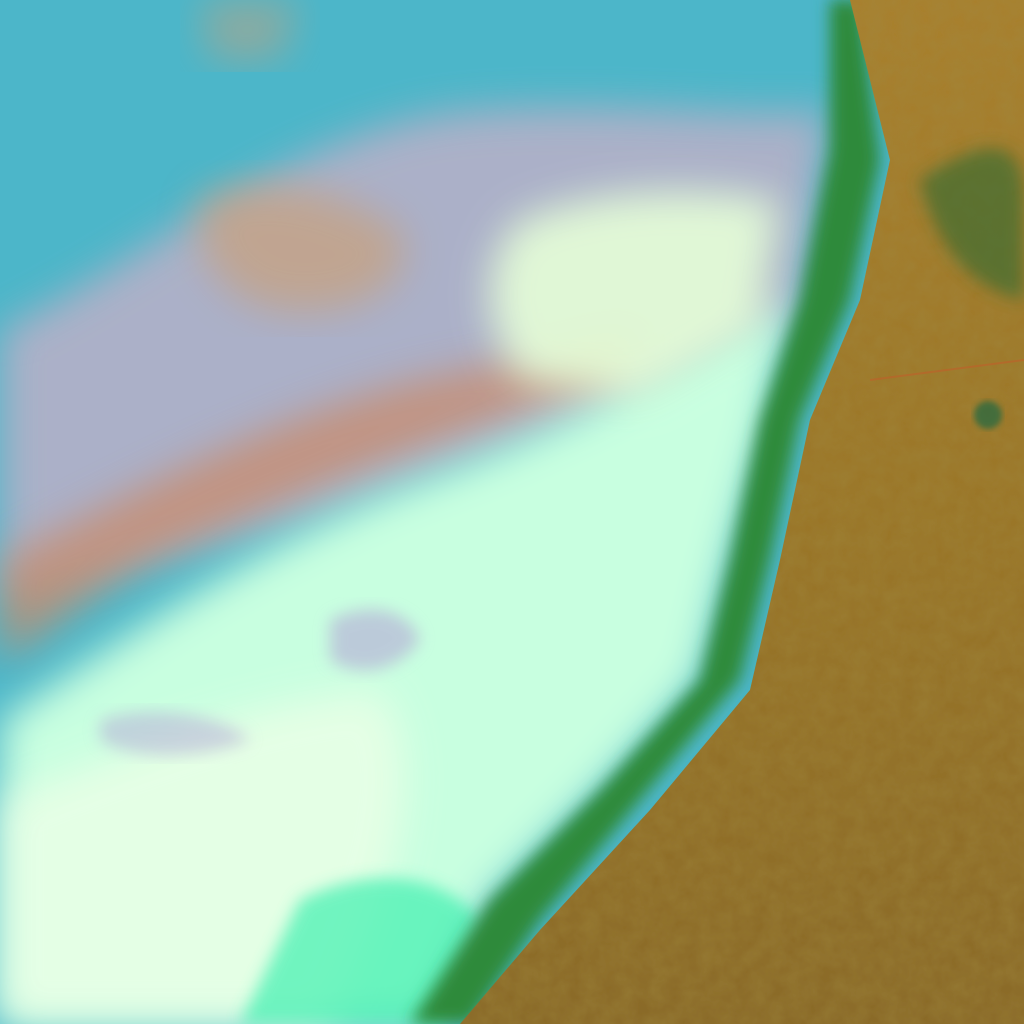  Describe the element at coordinates (972, 224) in the screenshot. I see `land-dark-ridge` at that location.